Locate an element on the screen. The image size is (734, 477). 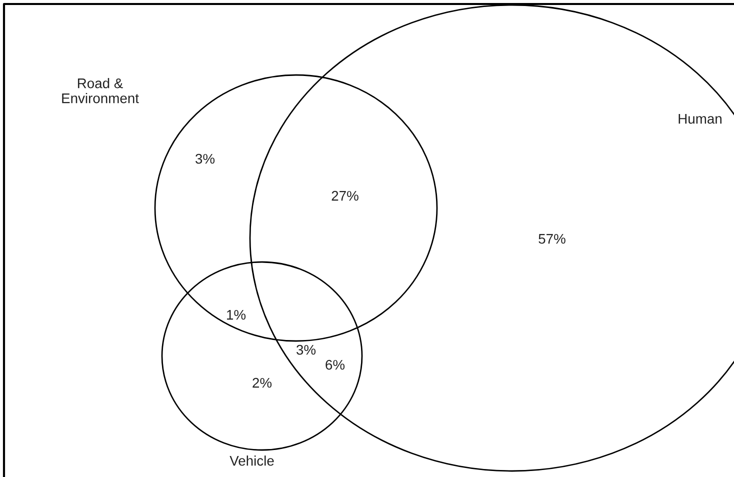
text: Vehicle is located at coordinates (252, 461).